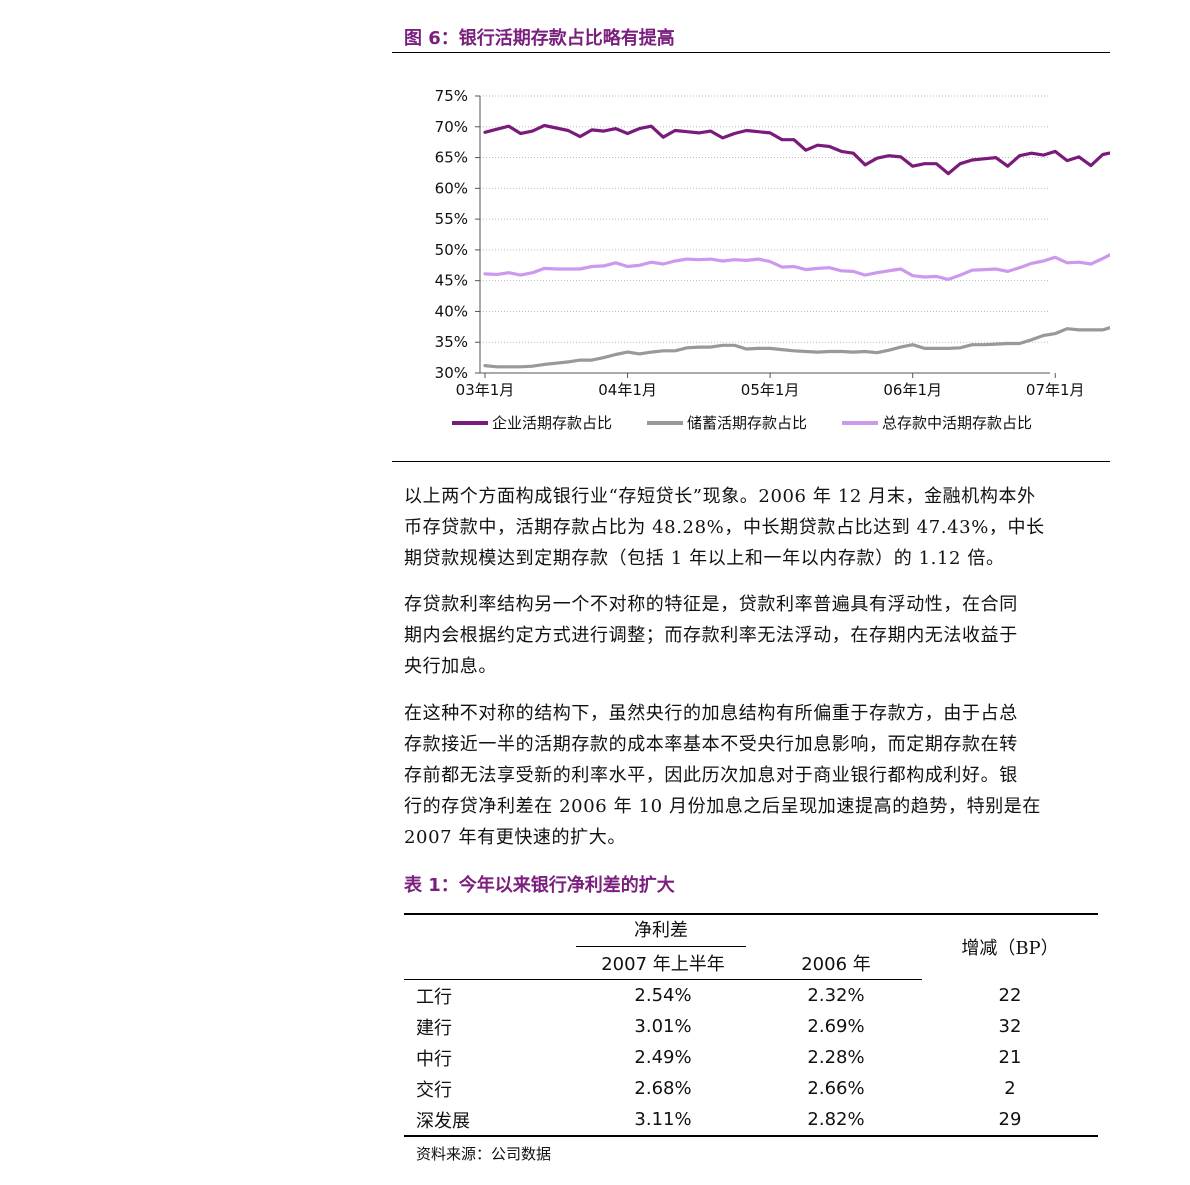 Image resolution: width=1190 pixels, height=1185 pixels. What do you see at coordinates (451, 96) in the screenshot?
I see `y-tick-label: 75%` at bounding box center [451, 96].